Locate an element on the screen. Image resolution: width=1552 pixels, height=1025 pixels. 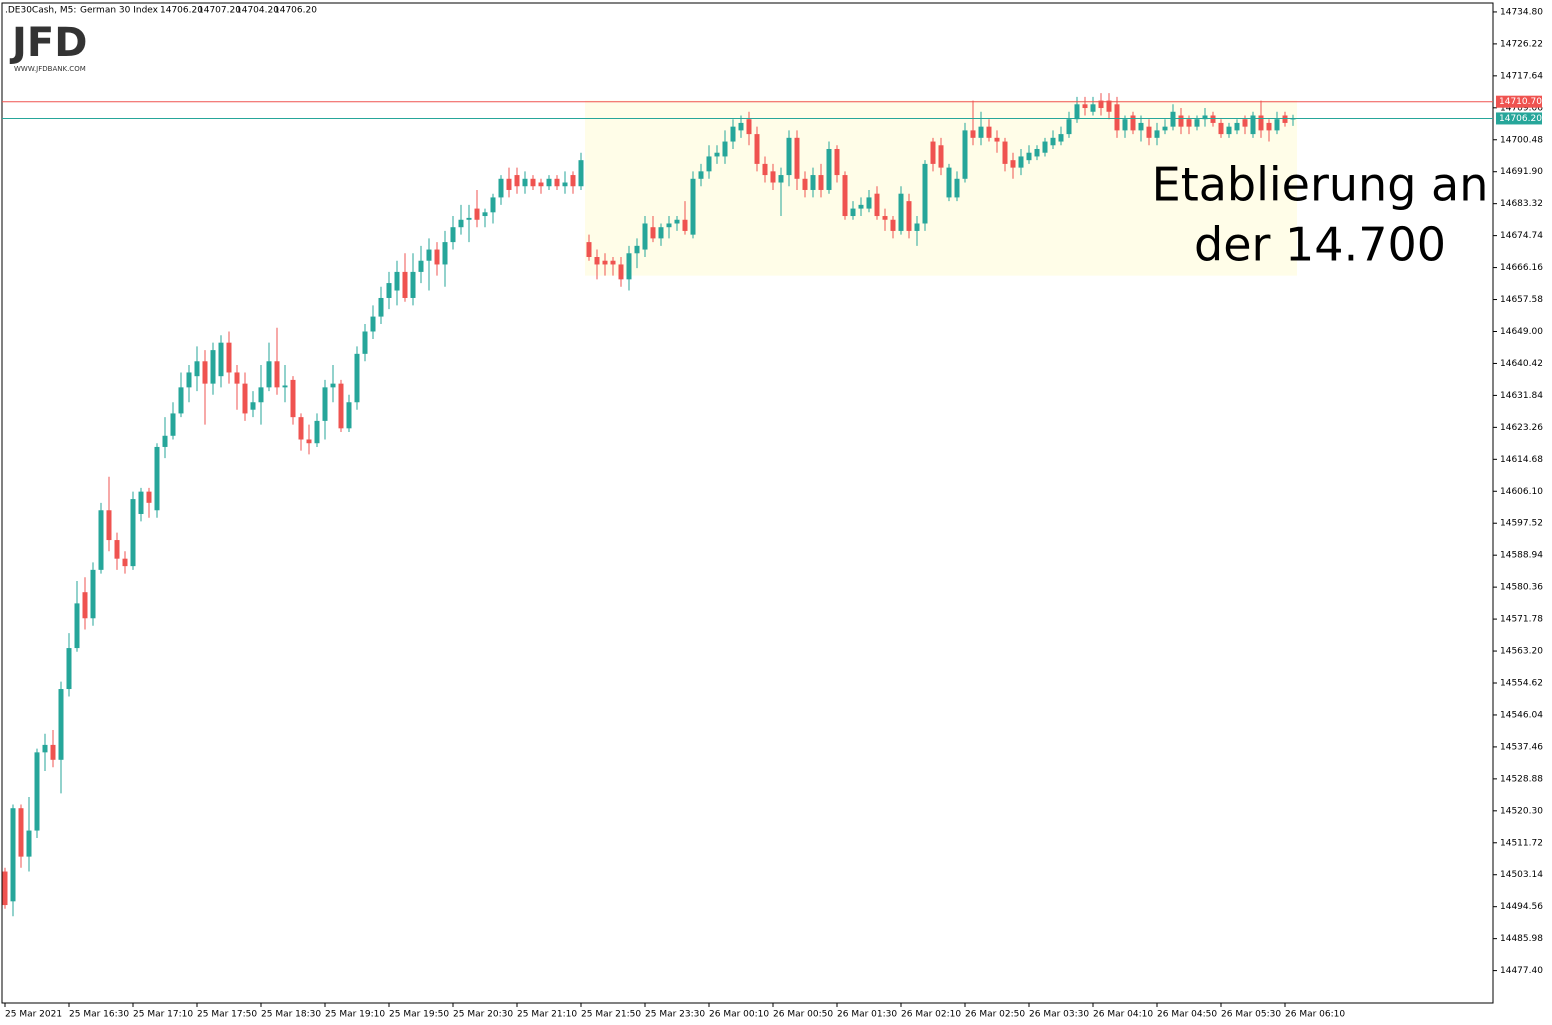
y-tick-label: 14623.26 is located at coordinates (1521, 428).